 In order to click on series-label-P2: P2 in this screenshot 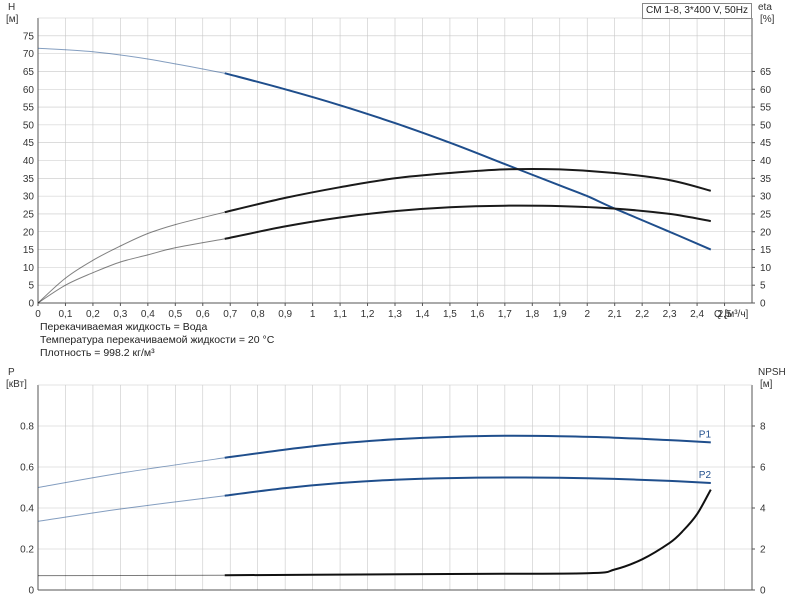, I will do `click(705, 475)`.